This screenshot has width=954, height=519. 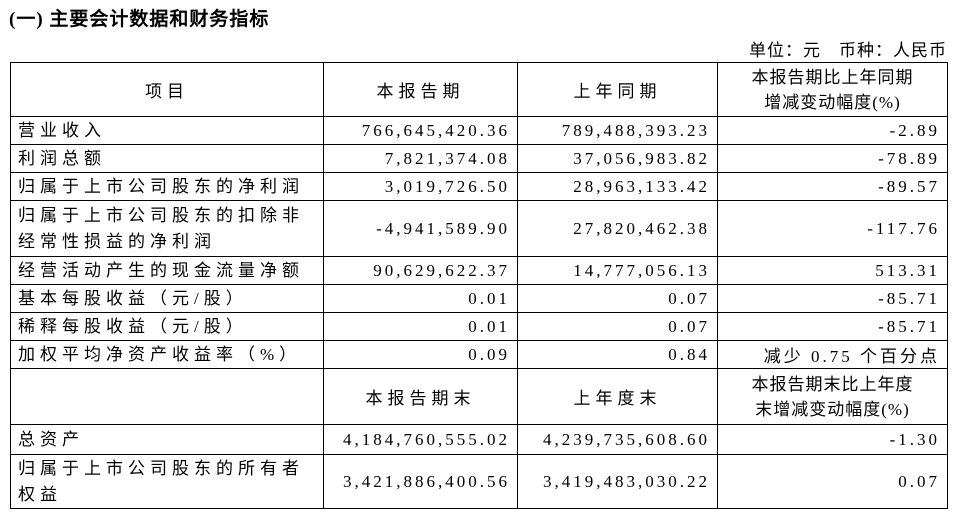 I want to click on col-header-change-line1: 本报告期比上年同期, so click(x=832, y=77).